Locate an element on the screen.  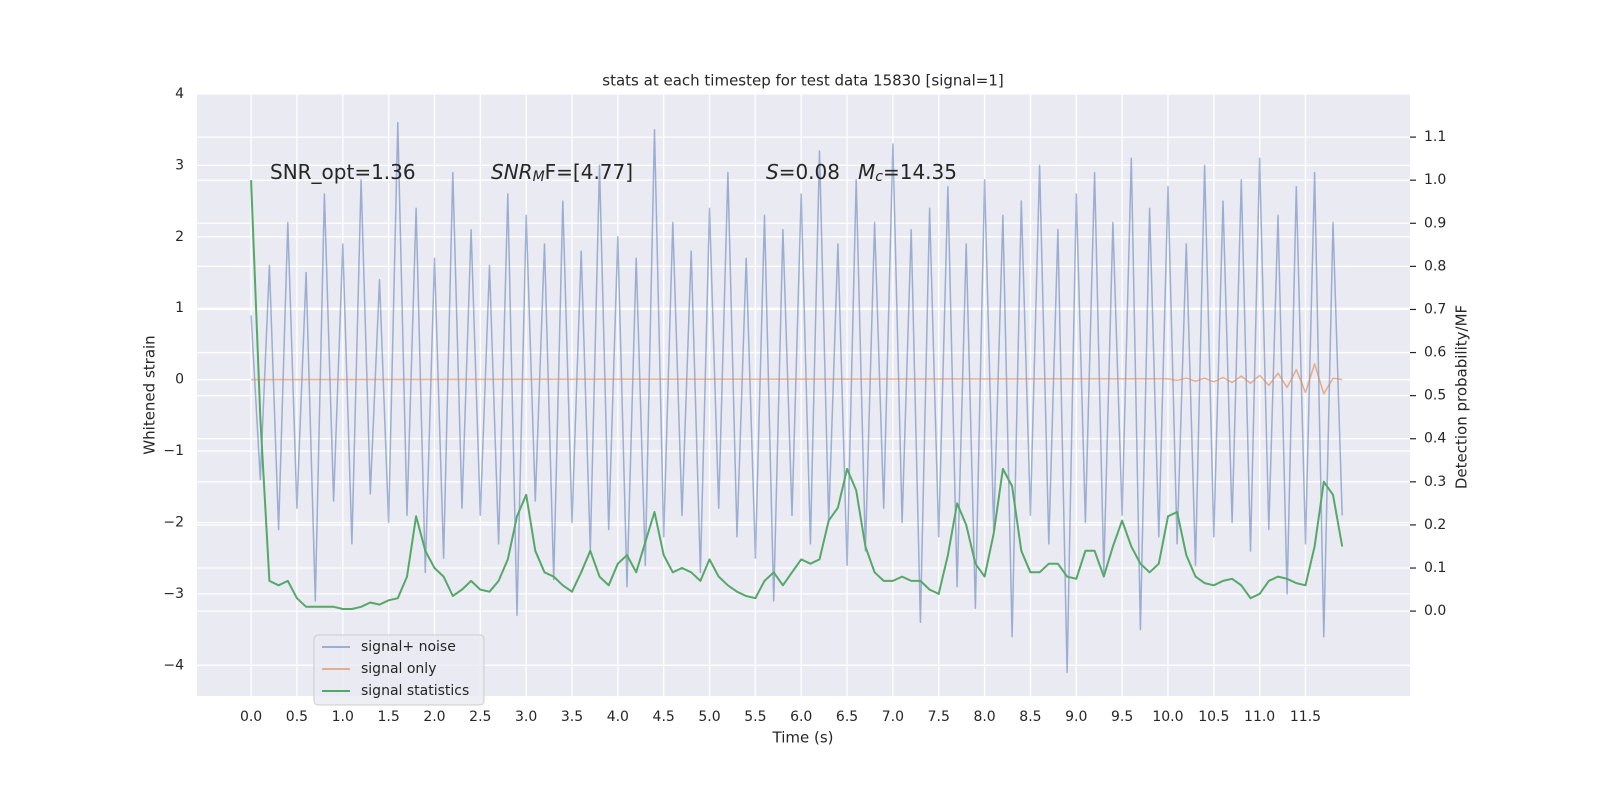
y-tick-label: 1 is located at coordinates (179, 308).